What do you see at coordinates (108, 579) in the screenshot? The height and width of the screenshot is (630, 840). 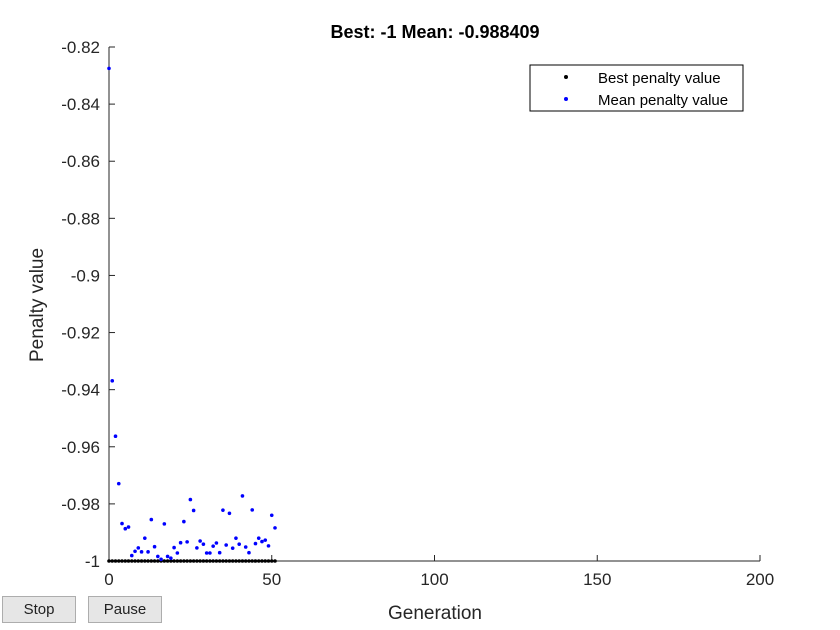 I see `x-tick-label: 0` at bounding box center [108, 579].